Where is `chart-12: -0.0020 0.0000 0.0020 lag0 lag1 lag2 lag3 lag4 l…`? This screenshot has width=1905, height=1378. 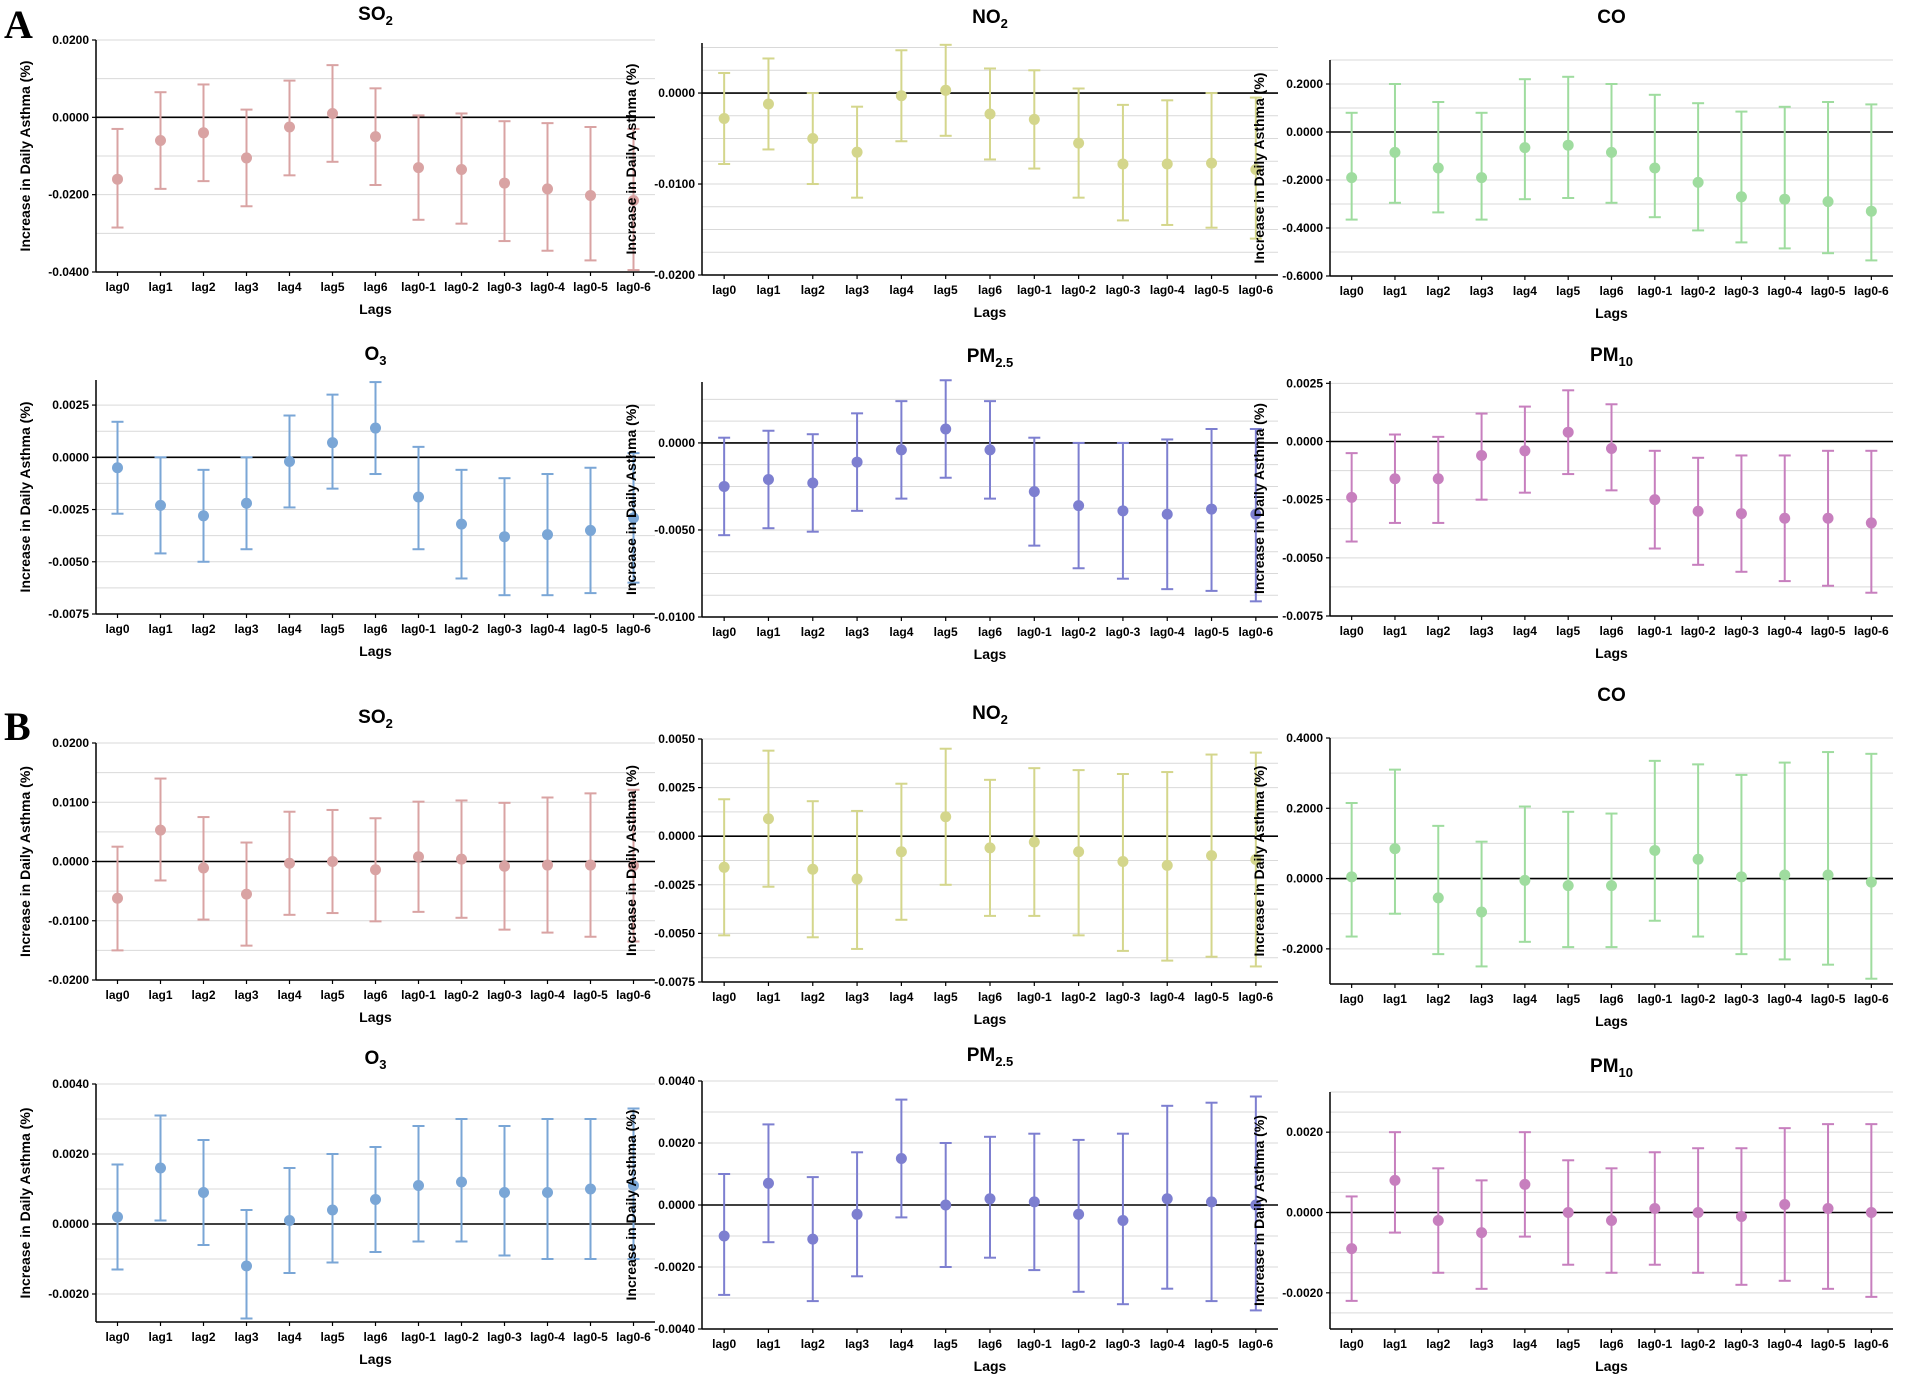
chart-12: -0.0020 0.0000 0.0020 lag0 lag1 lag2 lag3 lag4 l… is located at coordinates (1572, 1215).